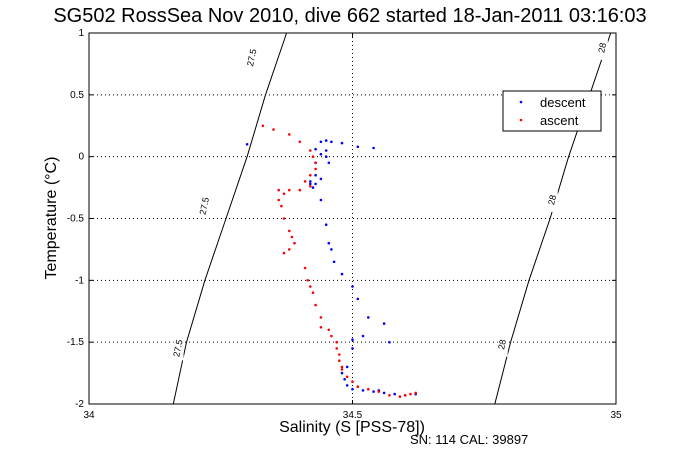  I want to click on serial-footer: SN: 114 CAL: 39897, so click(469, 439).